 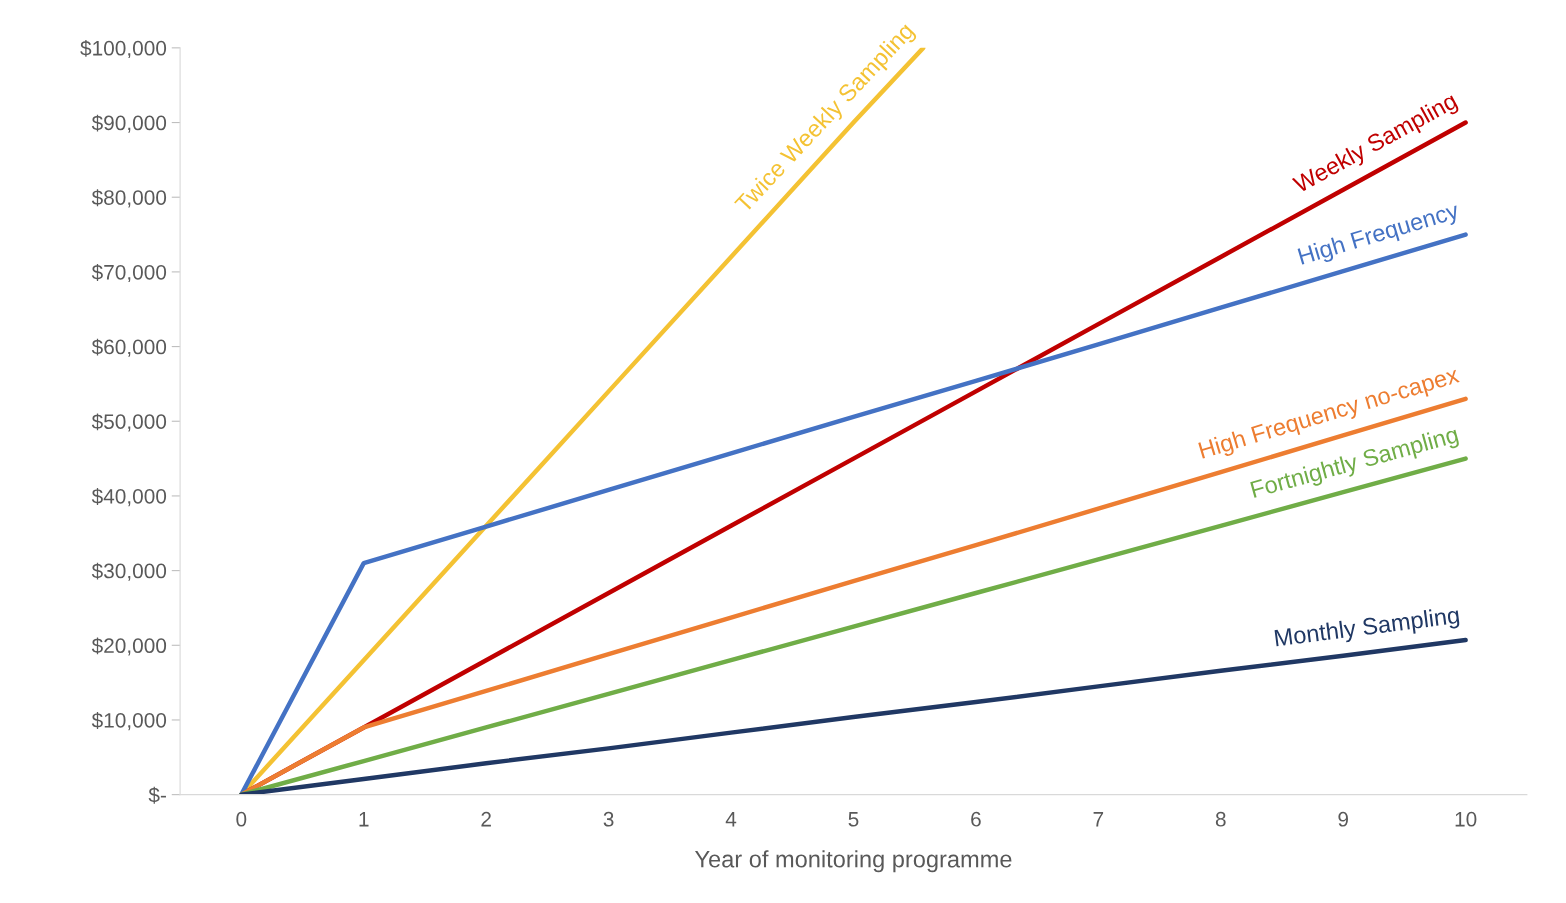 I want to click on x-tick-label: 6, so click(x=976, y=819).